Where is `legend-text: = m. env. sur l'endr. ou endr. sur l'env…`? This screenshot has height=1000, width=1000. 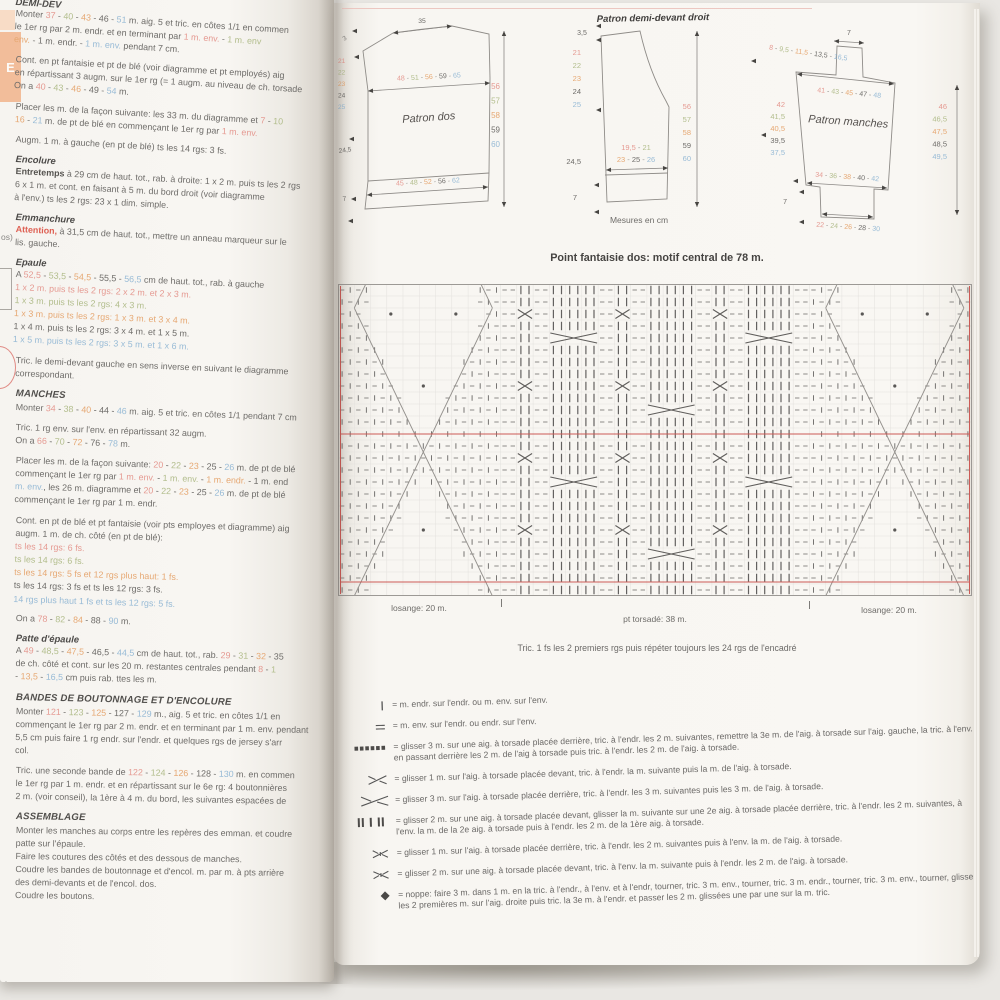 legend-text: = m. env. sur l'endr. ou endr. sur l'env… is located at coordinates (464, 723).